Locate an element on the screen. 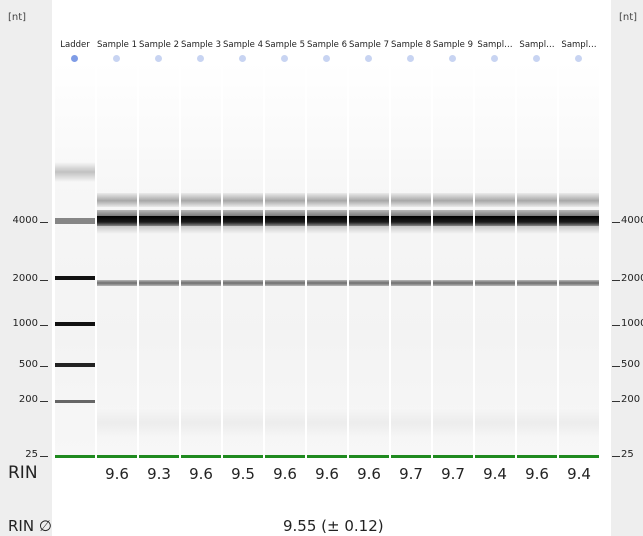  lane-header-sample: Sample 6 is located at coordinates (327, 45).